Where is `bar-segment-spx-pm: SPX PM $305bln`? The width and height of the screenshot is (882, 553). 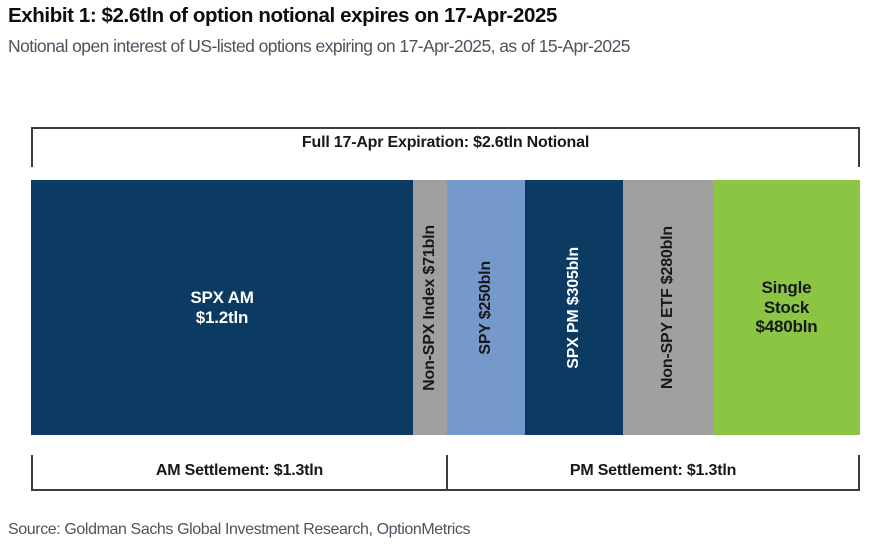
bar-segment-spx-pm: SPX PM $305bln is located at coordinates (573, 307).